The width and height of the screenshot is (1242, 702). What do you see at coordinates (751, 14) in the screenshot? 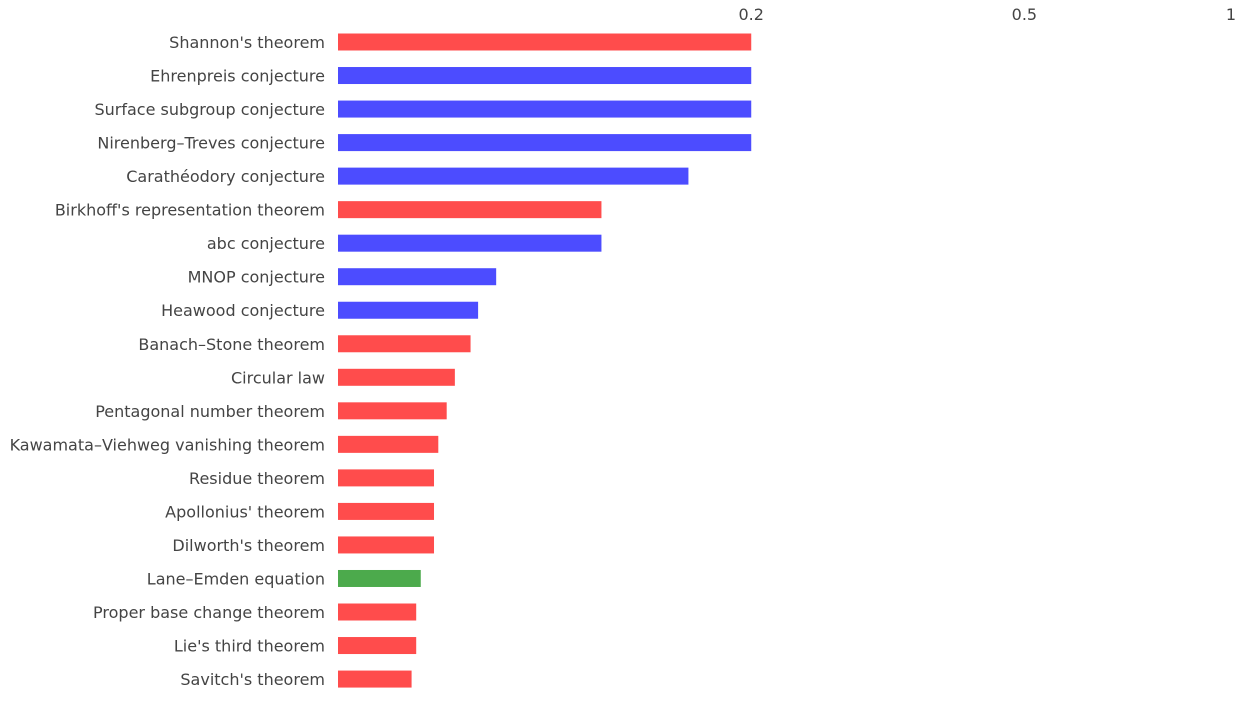
I see `x-tick-label: 0.2` at bounding box center [751, 14].